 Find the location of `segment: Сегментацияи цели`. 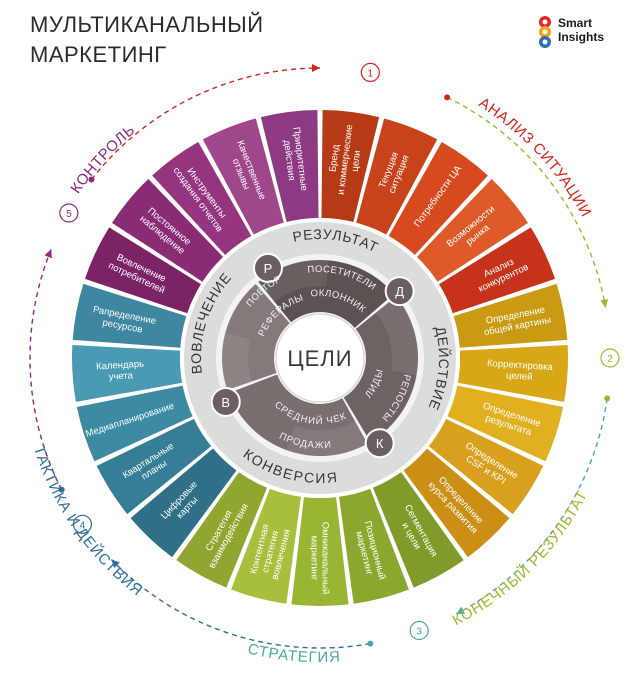

segment: Сегментацияи цели is located at coordinates (418, 530).